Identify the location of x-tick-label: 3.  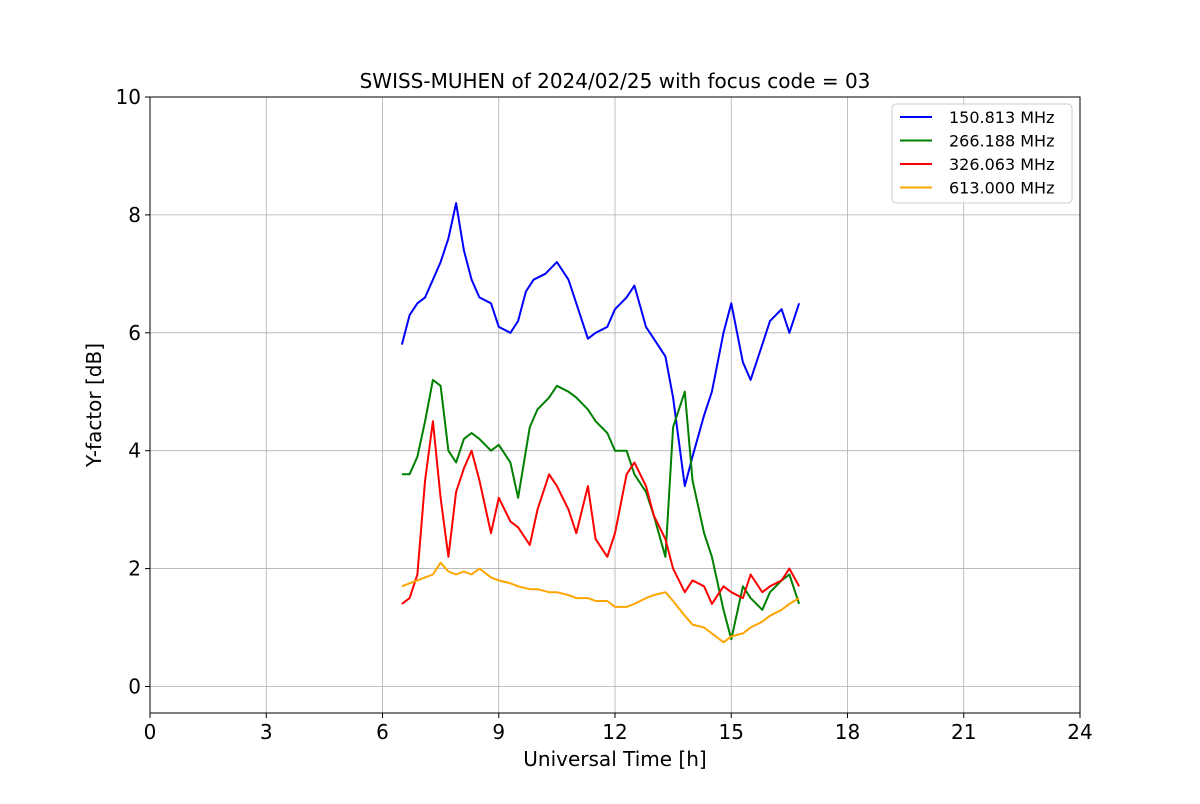
(266, 732).